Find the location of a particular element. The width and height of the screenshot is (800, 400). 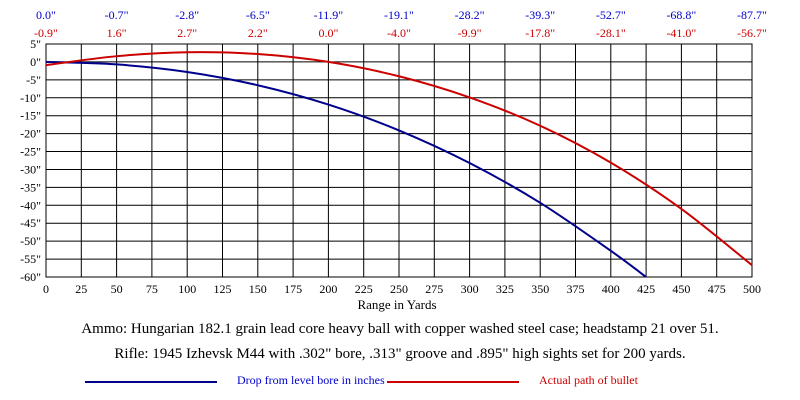

top-drop-value: -0.7" is located at coordinates (117, 15).